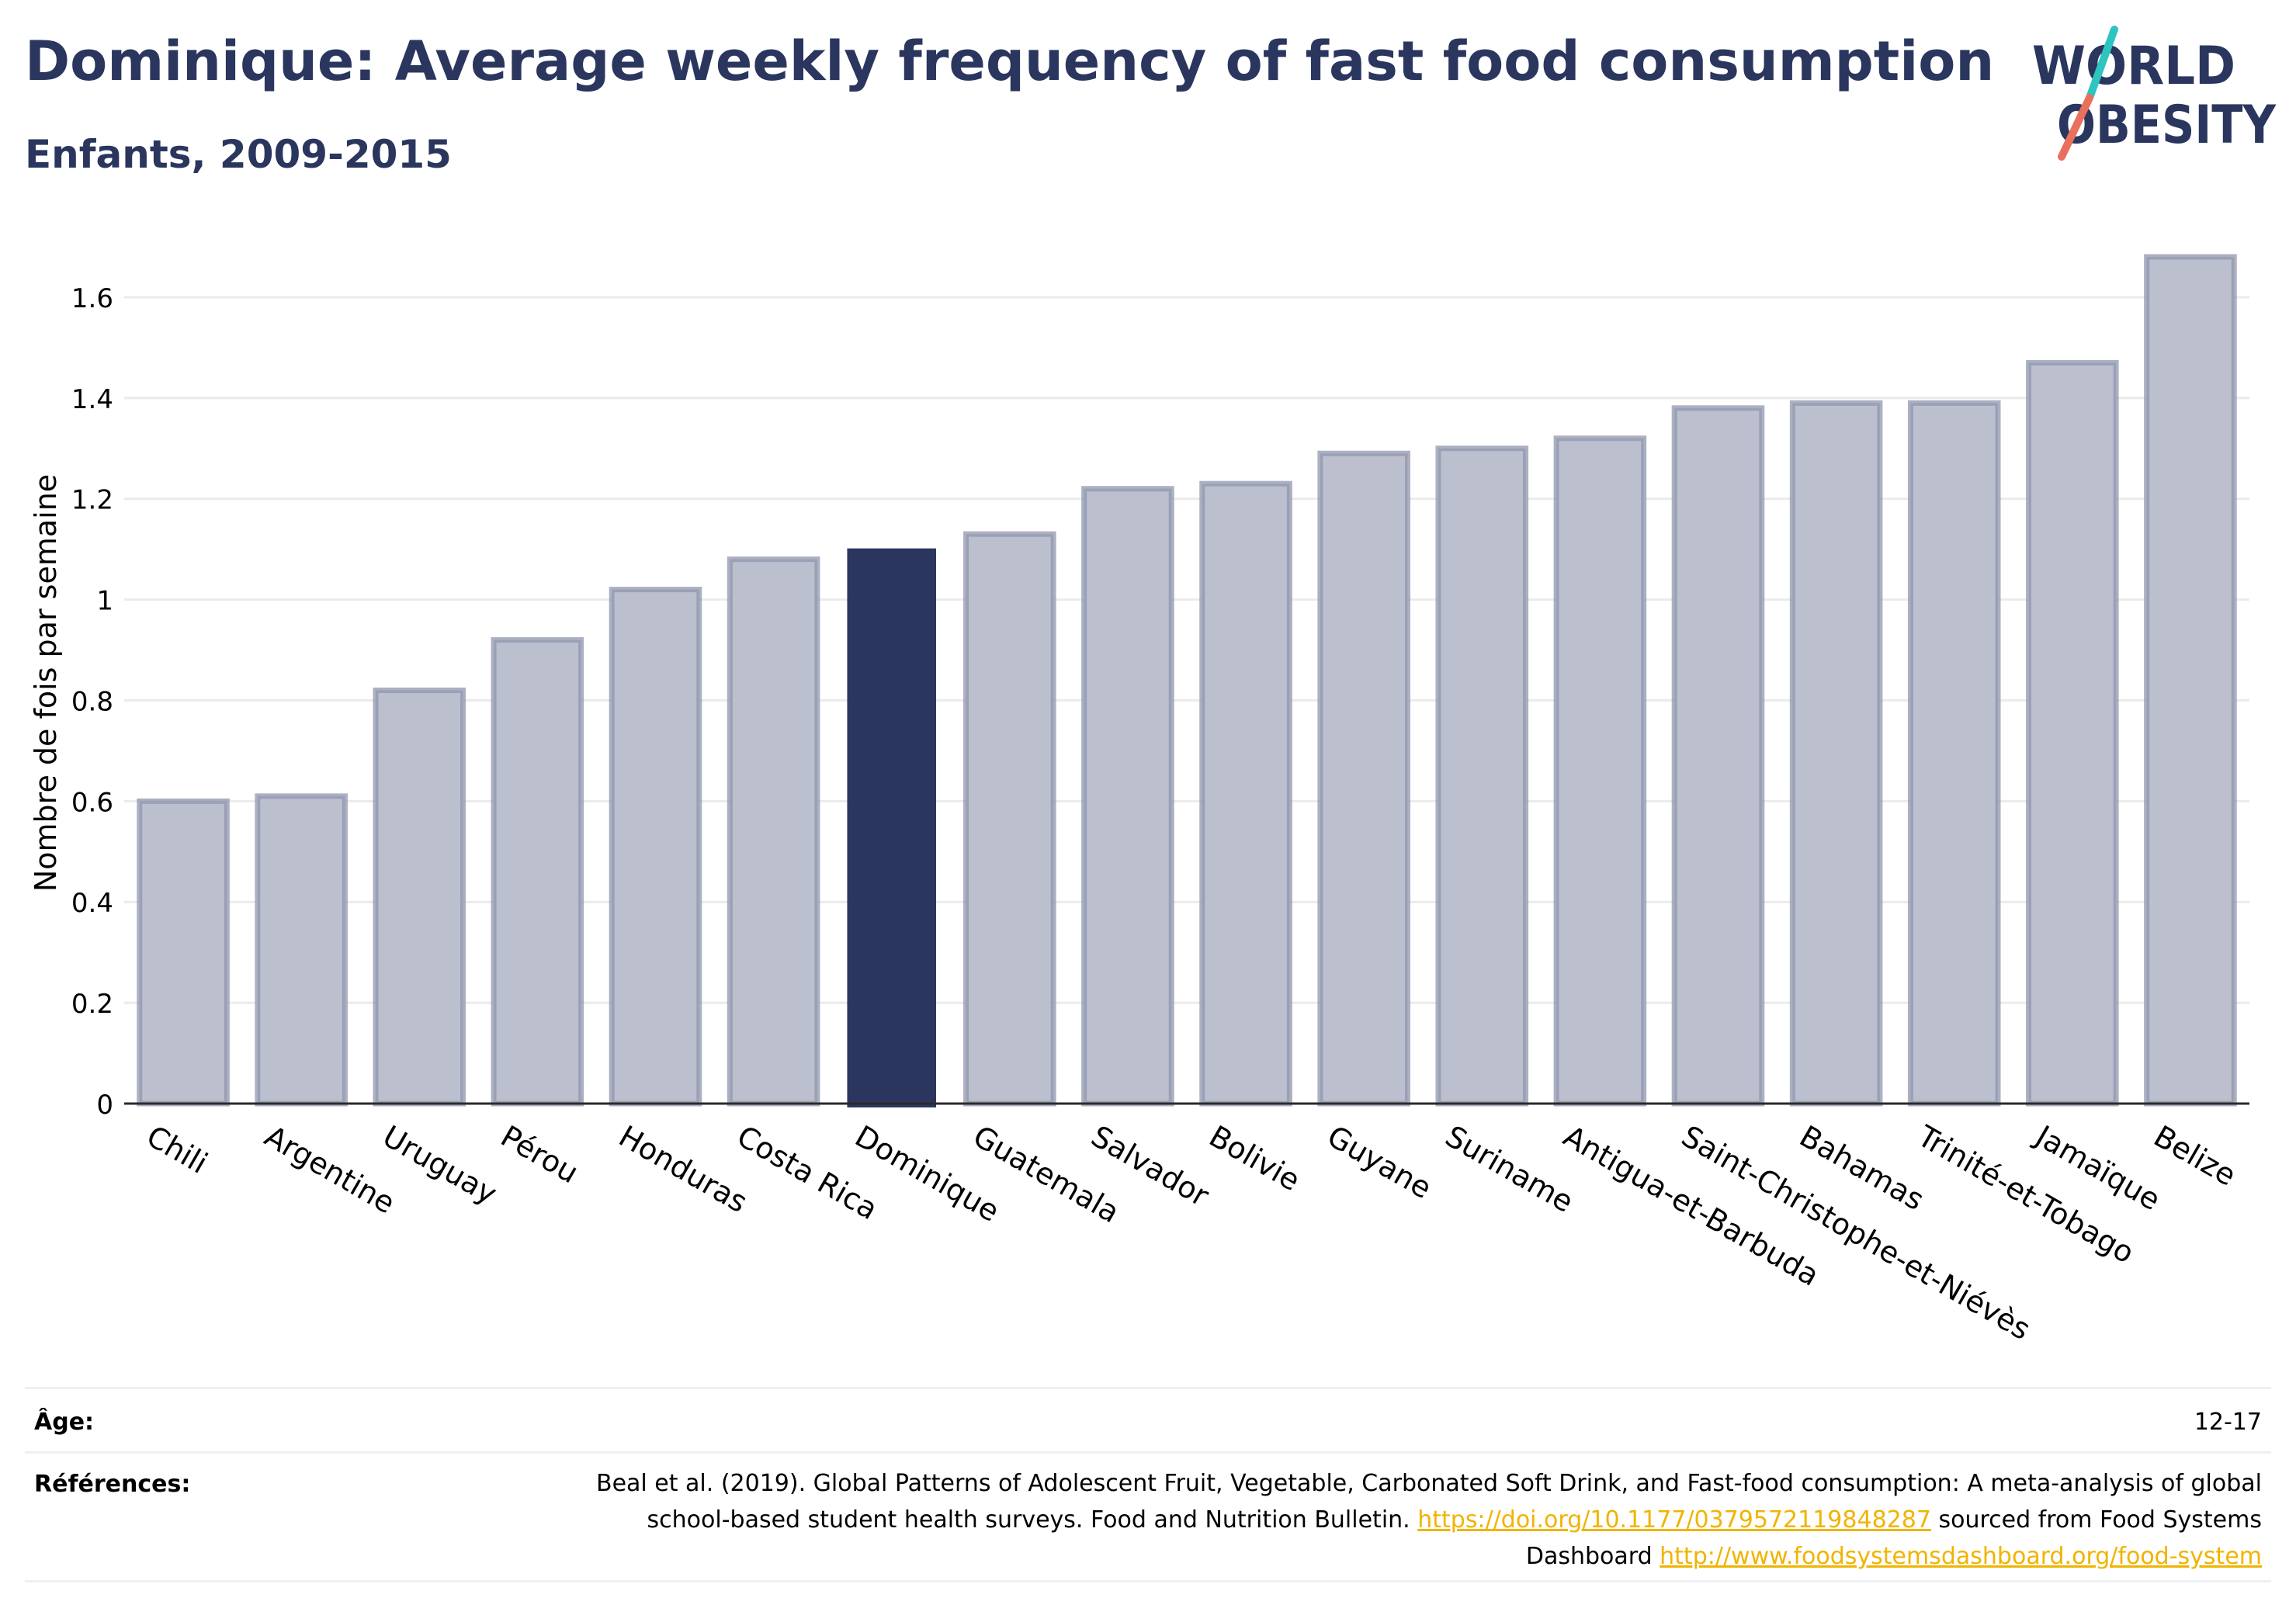  I want to click on bar-salvador, so click(1127, 797).